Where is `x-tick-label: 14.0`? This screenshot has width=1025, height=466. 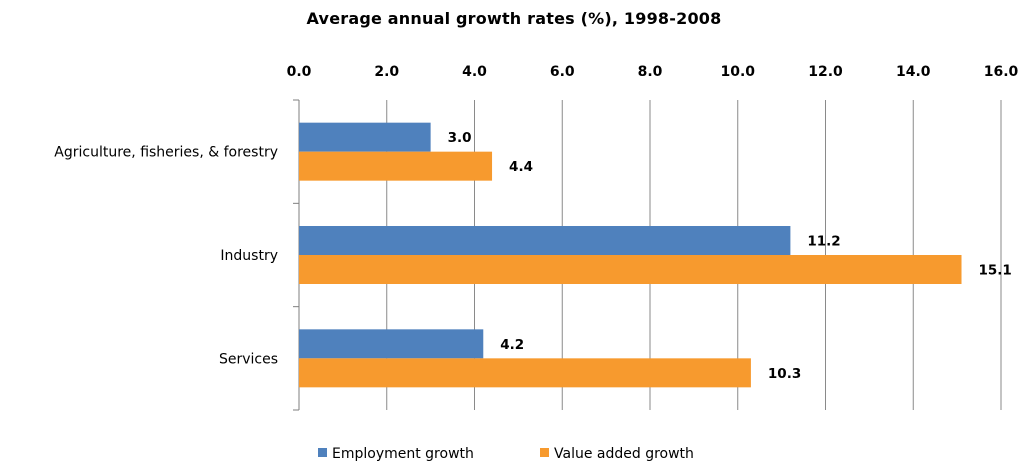
x-tick-label: 14.0 is located at coordinates (913, 72).